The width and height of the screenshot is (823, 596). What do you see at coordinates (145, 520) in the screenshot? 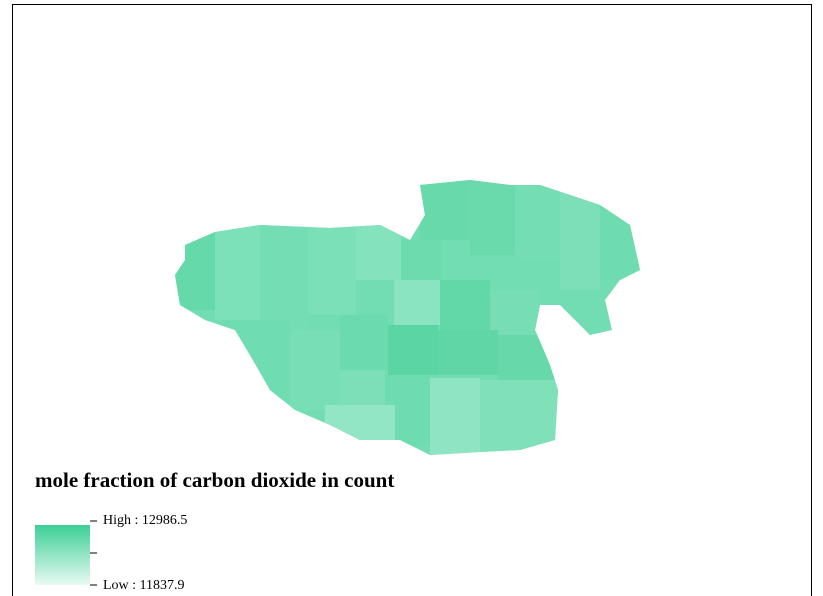
I see `legend-high-label: High : 12986.5` at bounding box center [145, 520].